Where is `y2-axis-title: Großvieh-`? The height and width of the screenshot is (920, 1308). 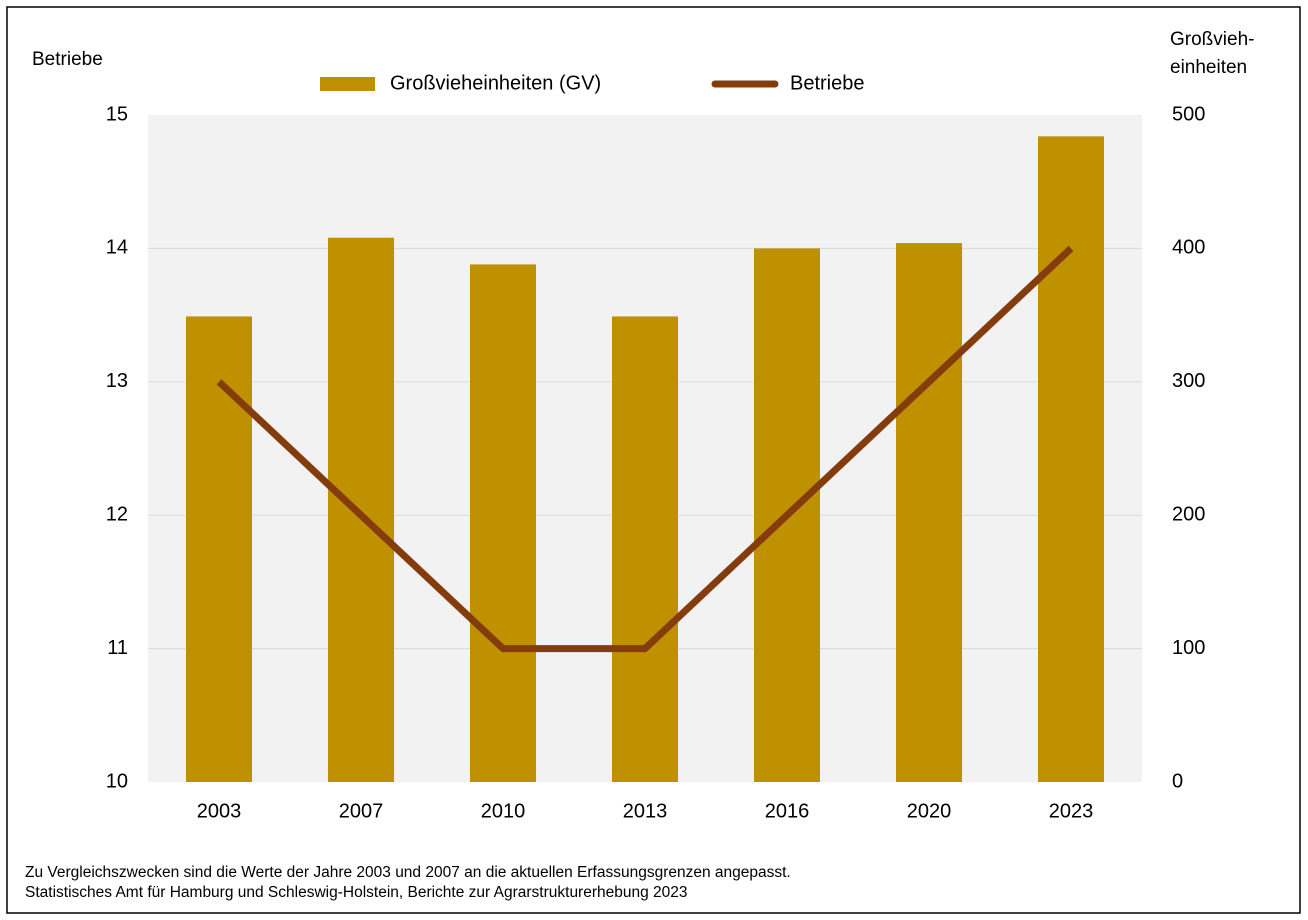
y2-axis-title: Großvieh- is located at coordinates (1212, 39).